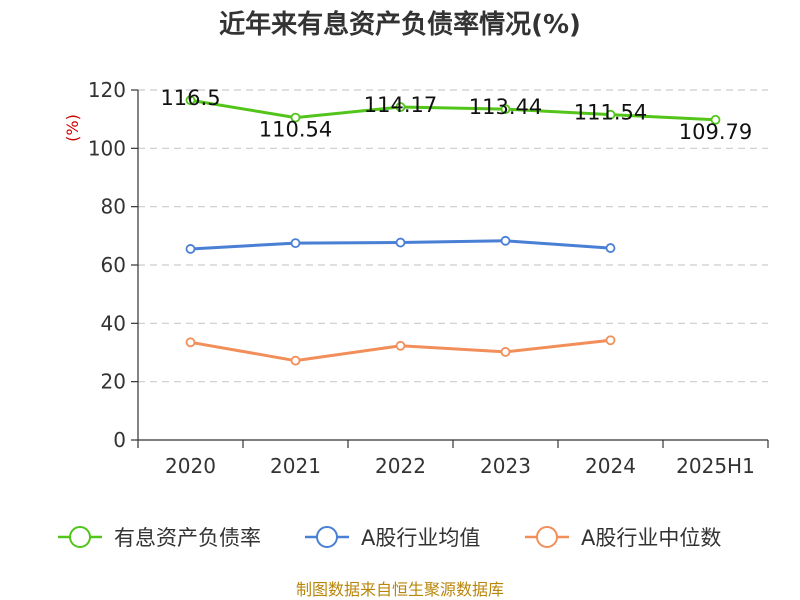 Image resolution: width=800 pixels, height=600 pixels. I want to click on x-tick-label: 2025H1, so click(715, 466).